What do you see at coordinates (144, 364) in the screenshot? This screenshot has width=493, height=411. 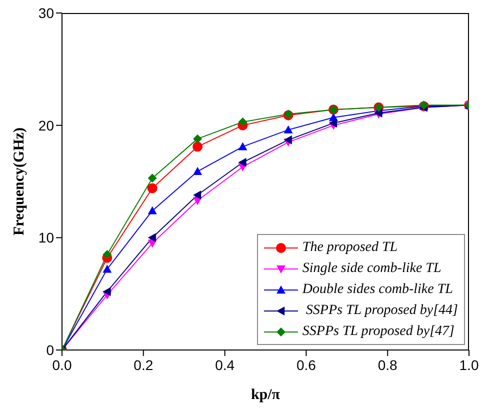 I see `x-tick-label: 0.2` at bounding box center [144, 364].